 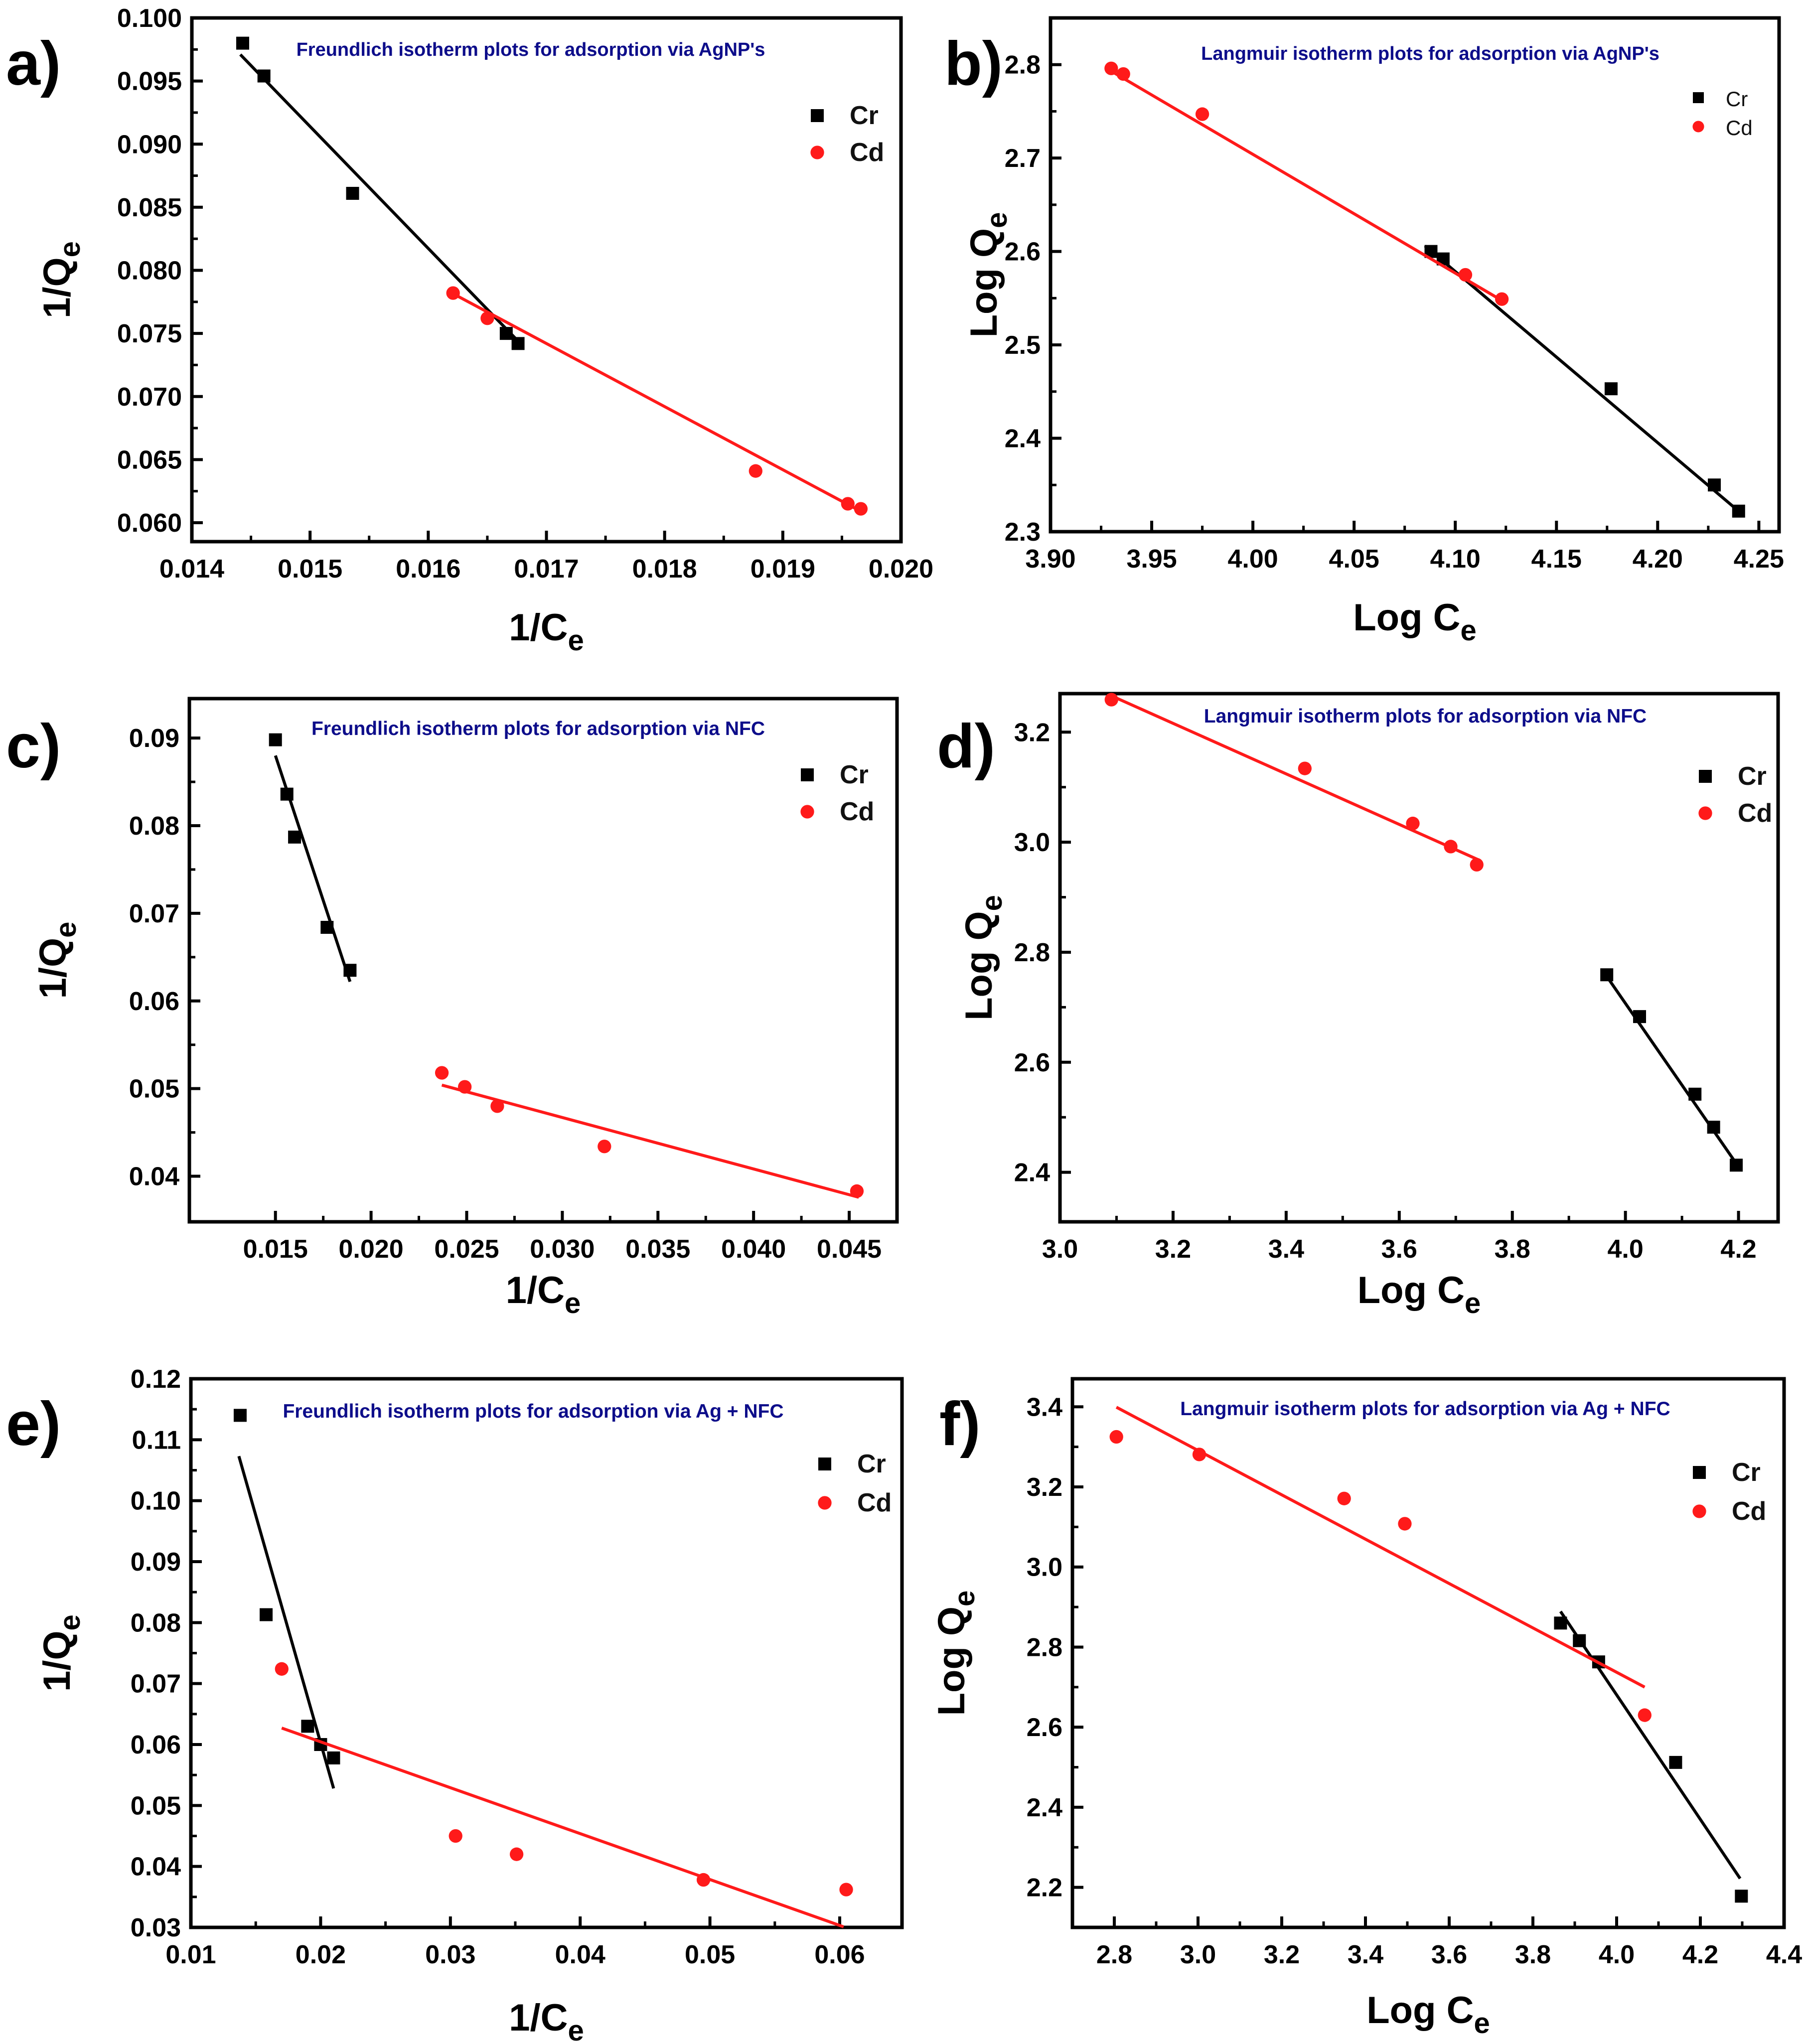 I want to click on x-tick-label: 0.015, so click(x=275, y=1249).